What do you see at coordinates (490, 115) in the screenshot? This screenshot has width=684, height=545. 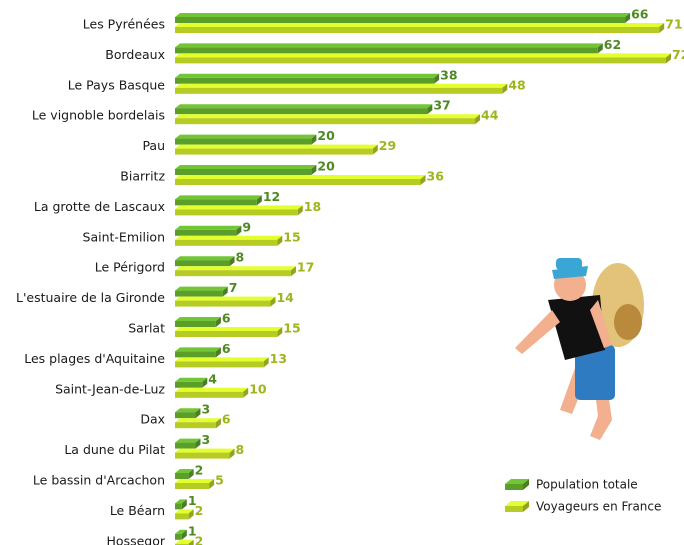 I see `value-label: 44` at bounding box center [490, 115].